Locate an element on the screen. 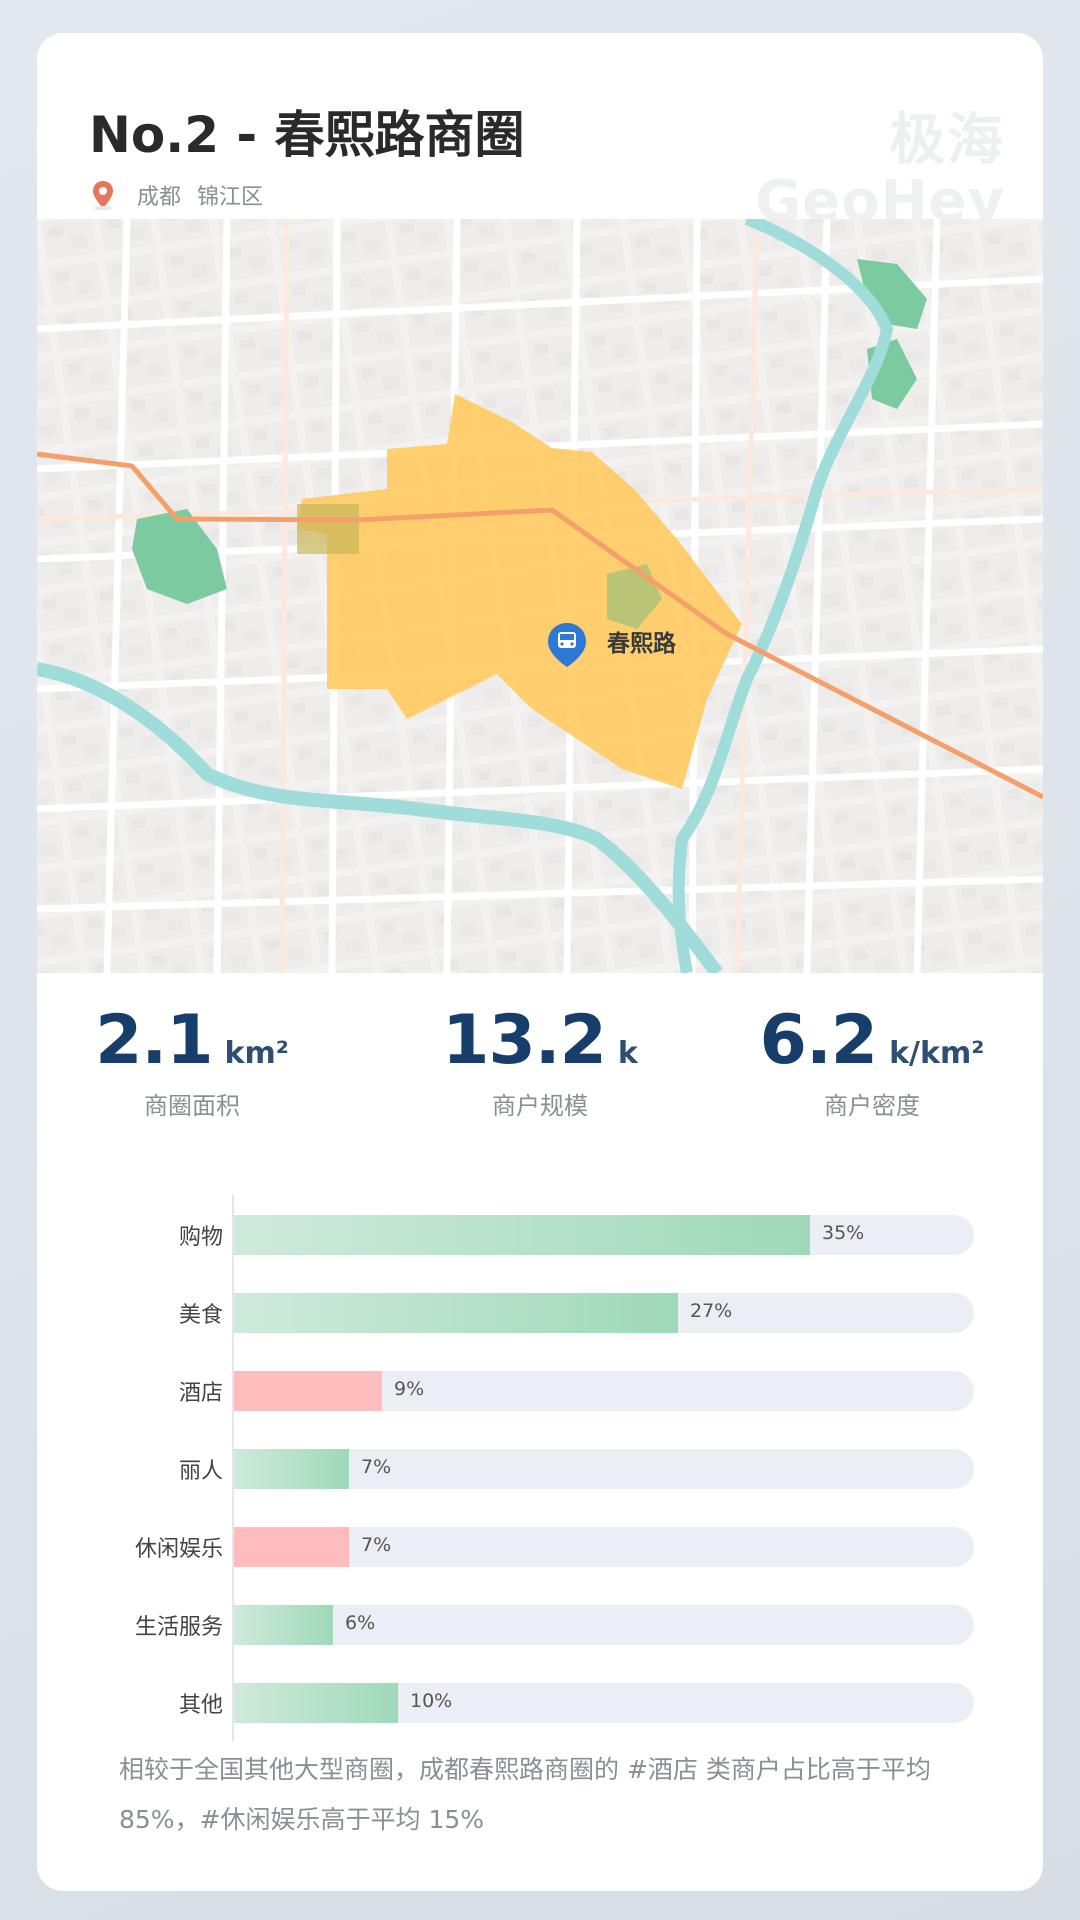  bar-row: 丽人 7% is located at coordinates (540, 1469).